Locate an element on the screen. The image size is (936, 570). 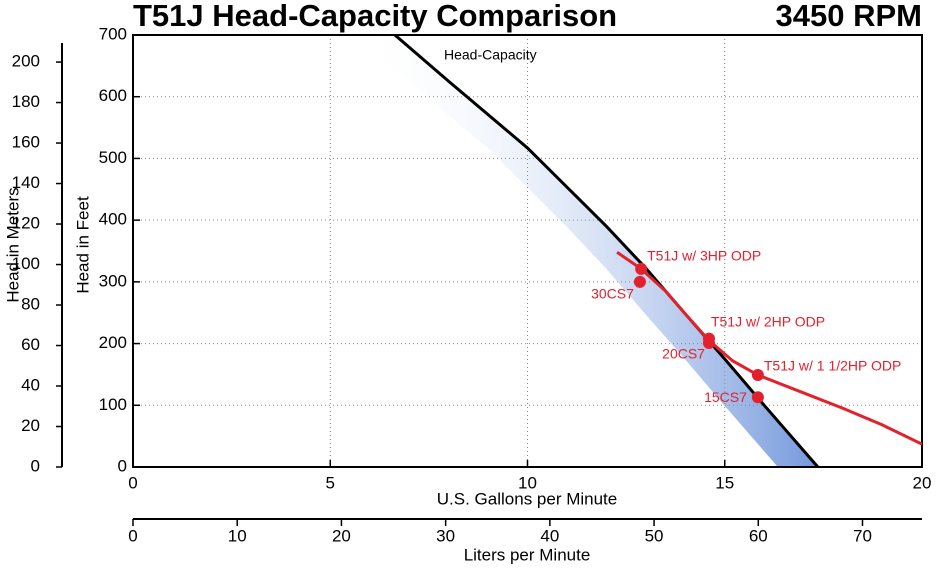
x-liters-tick-label: 60 is located at coordinates (758, 535).